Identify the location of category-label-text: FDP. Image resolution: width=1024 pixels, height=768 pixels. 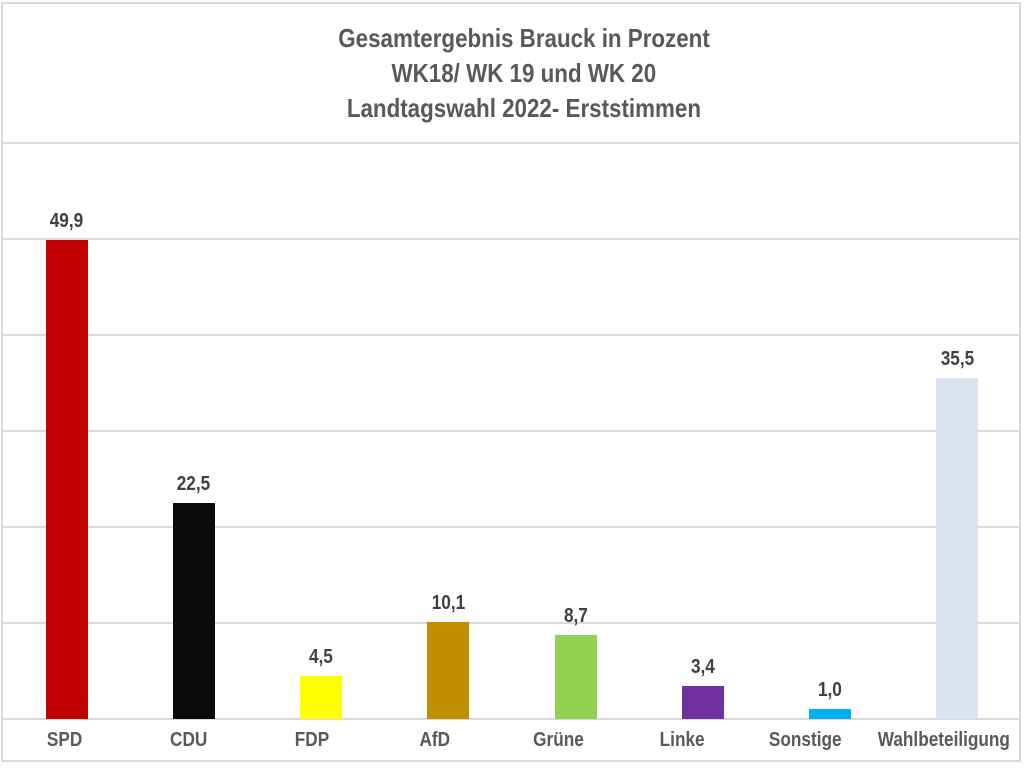
(311, 739).